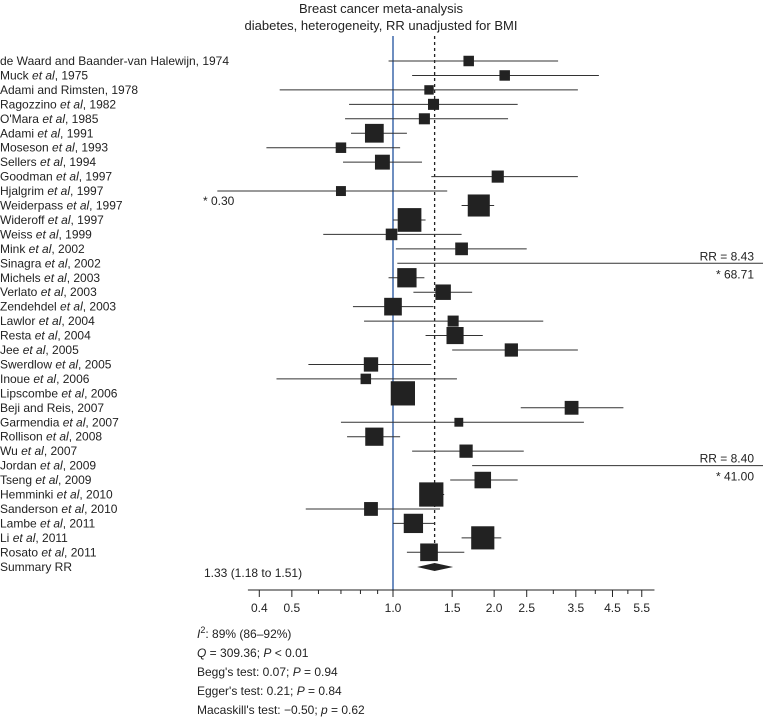 This screenshot has width=763, height=721. What do you see at coordinates (52, 408) in the screenshot?
I see `study-label: Beji and Reis, 2007` at bounding box center [52, 408].